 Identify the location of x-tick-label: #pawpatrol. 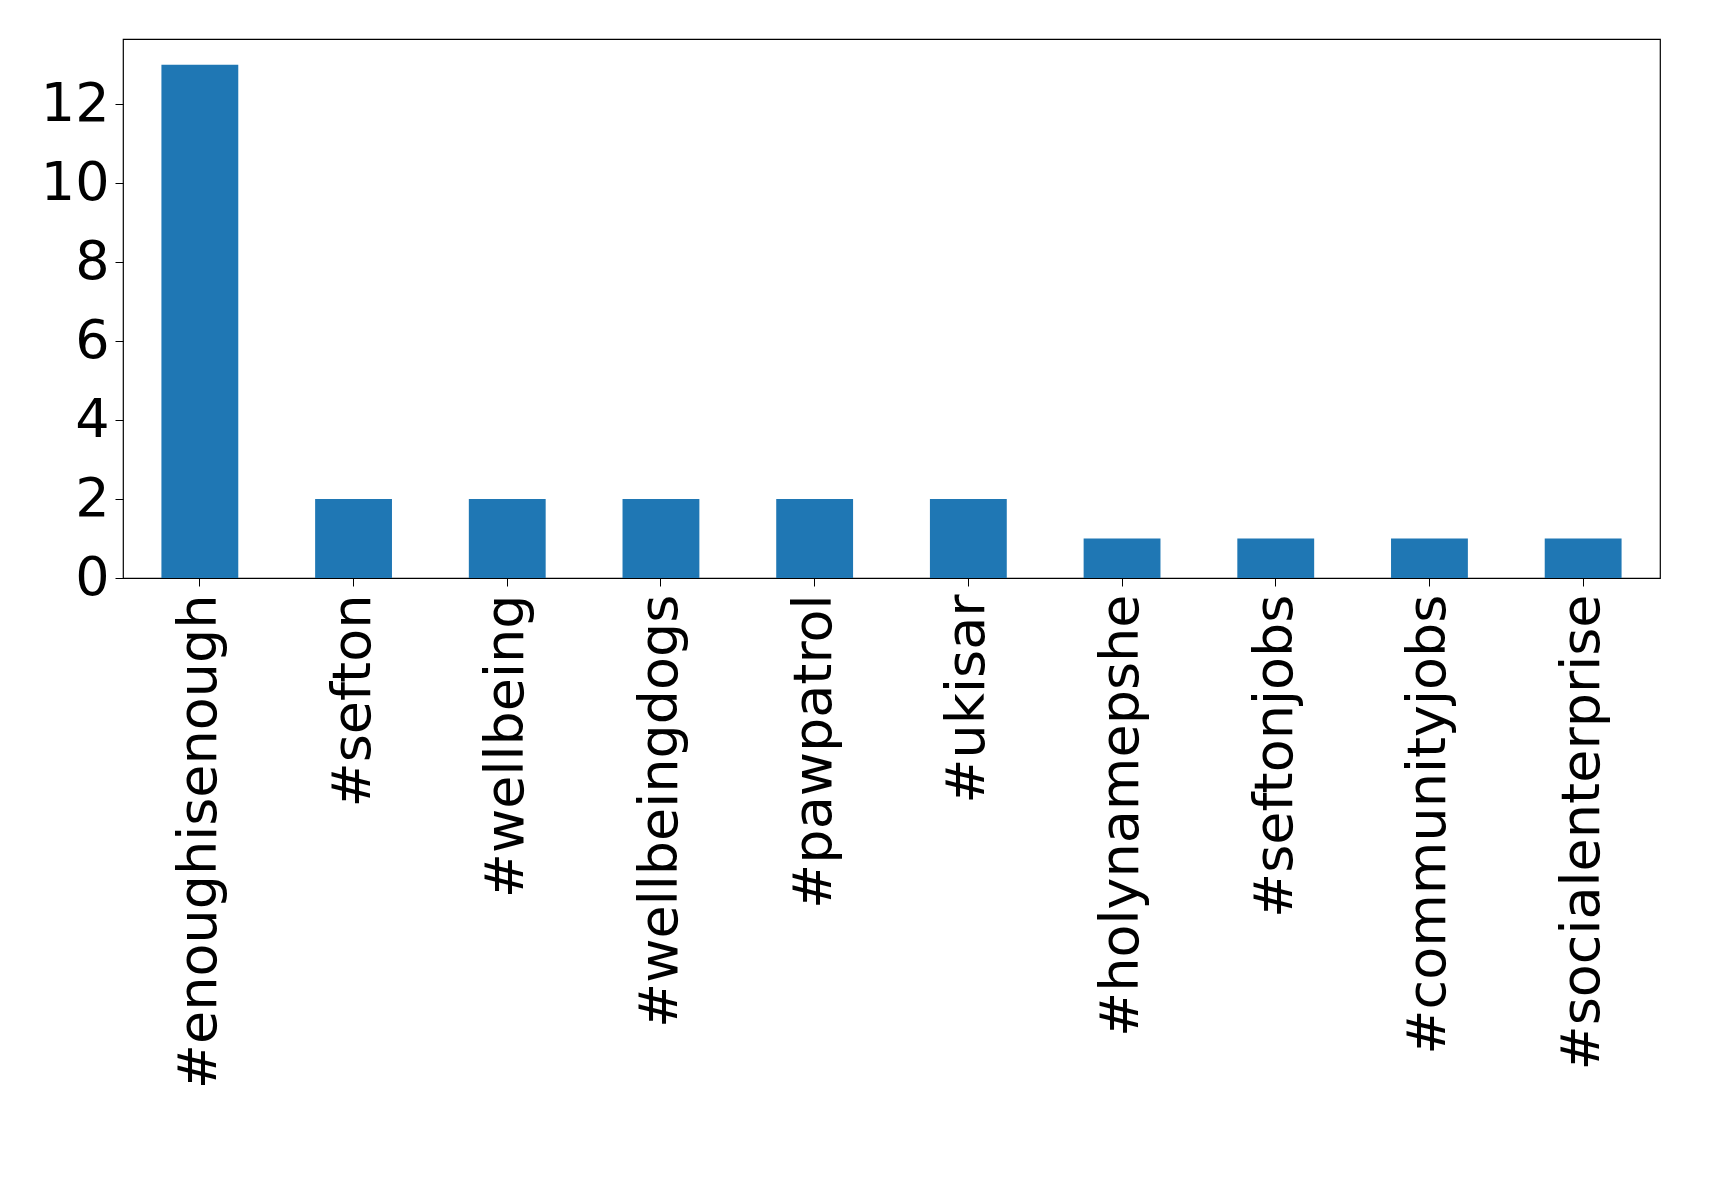
(812, 751).